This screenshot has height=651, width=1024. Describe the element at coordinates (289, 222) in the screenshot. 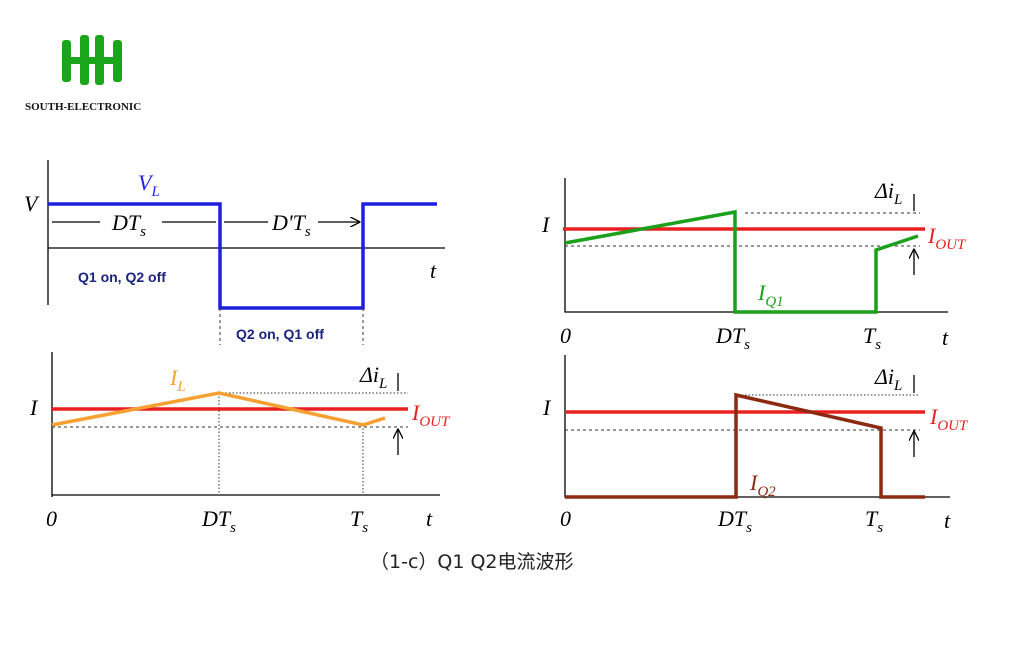

I see `interval-label-main: D'T` at that location.